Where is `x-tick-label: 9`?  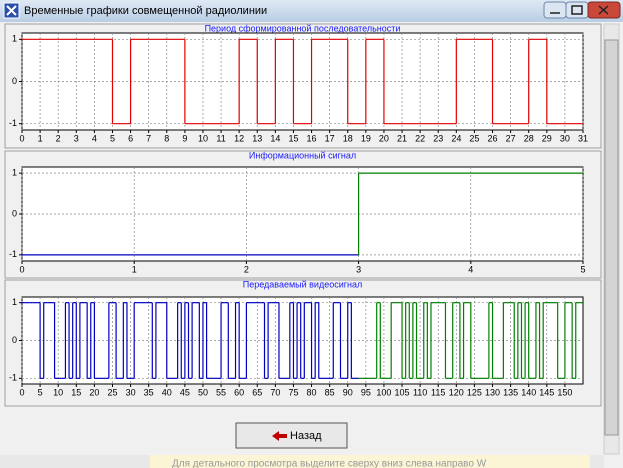
x-tick-label: 9 is located at coordinates (184, 138).